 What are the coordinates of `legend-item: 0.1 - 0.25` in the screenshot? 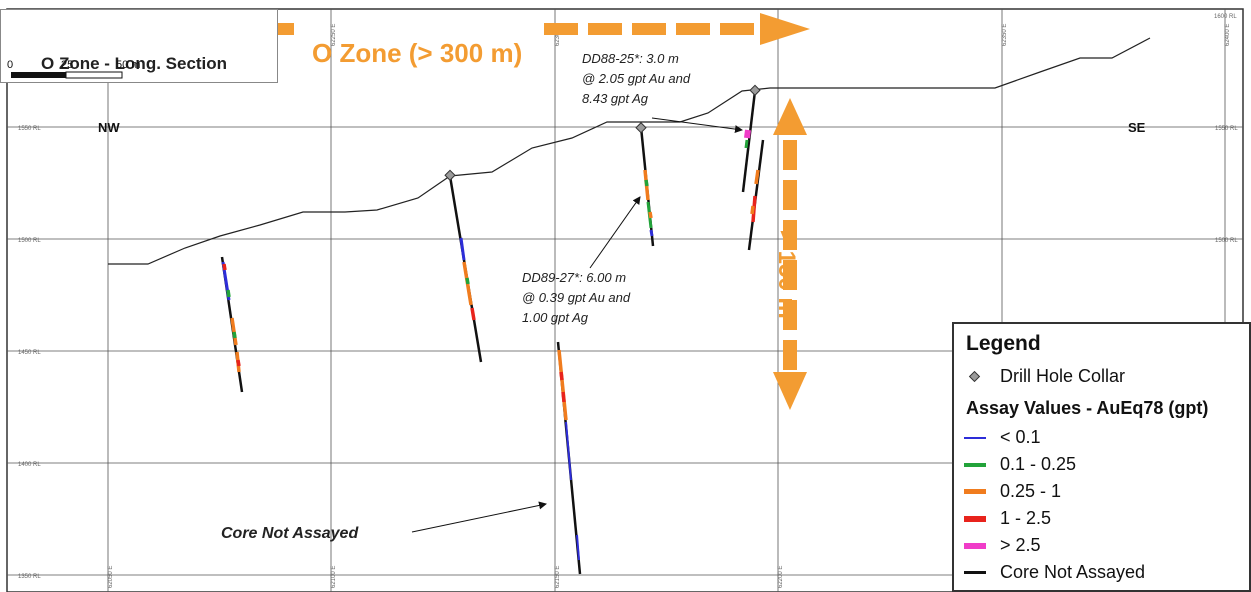 It's located at (1020, 464).